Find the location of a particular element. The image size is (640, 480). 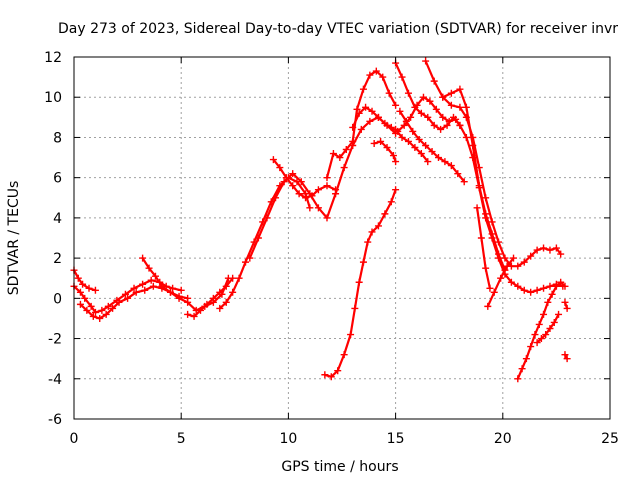

y-tick-label: 10 is located at coordinates (53, 98).